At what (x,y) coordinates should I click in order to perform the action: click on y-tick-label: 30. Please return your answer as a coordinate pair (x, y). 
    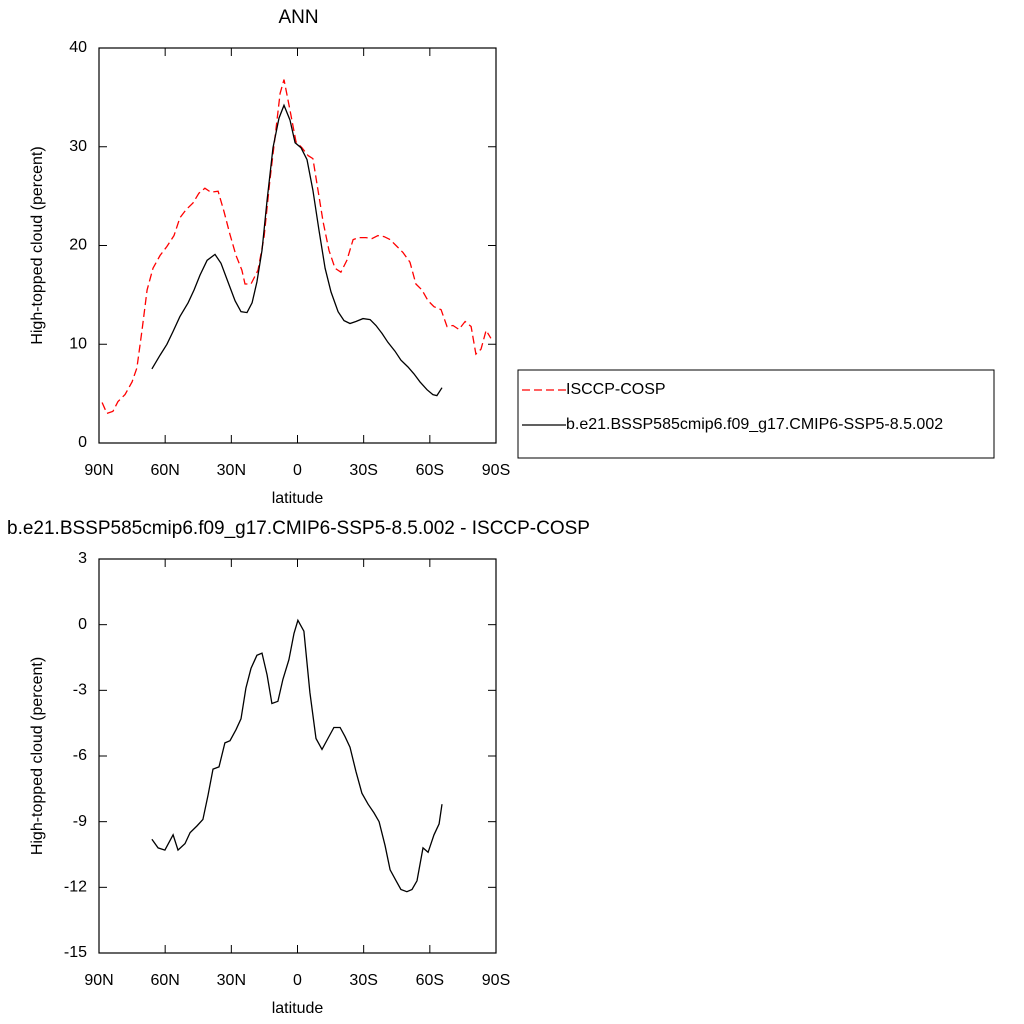
    Looking at the image, I should click on (78, 146).